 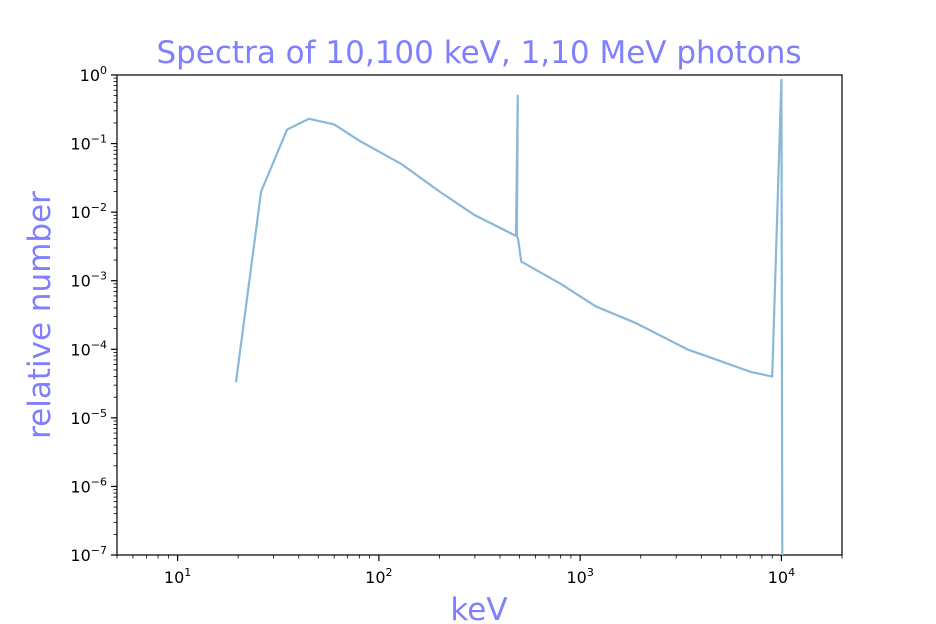 What do you see at coordinates (378, 576) in the screenshot?
I see `x-tick-label: 10²` at bounding box center [378, 576].